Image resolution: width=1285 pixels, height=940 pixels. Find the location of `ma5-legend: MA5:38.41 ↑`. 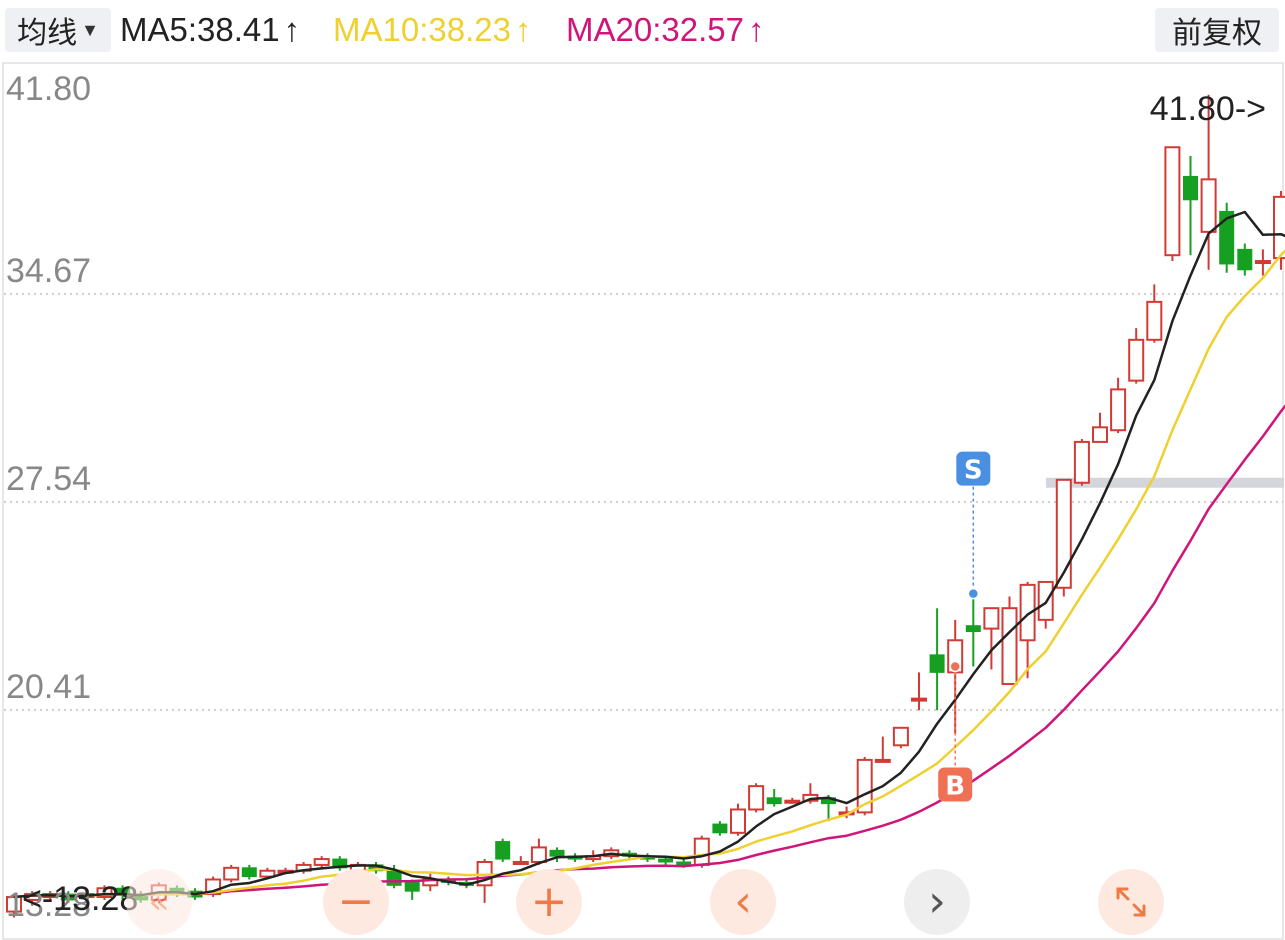

ma5-legend: MA5:38.41 ↑ is located at coordinates (210, 30).